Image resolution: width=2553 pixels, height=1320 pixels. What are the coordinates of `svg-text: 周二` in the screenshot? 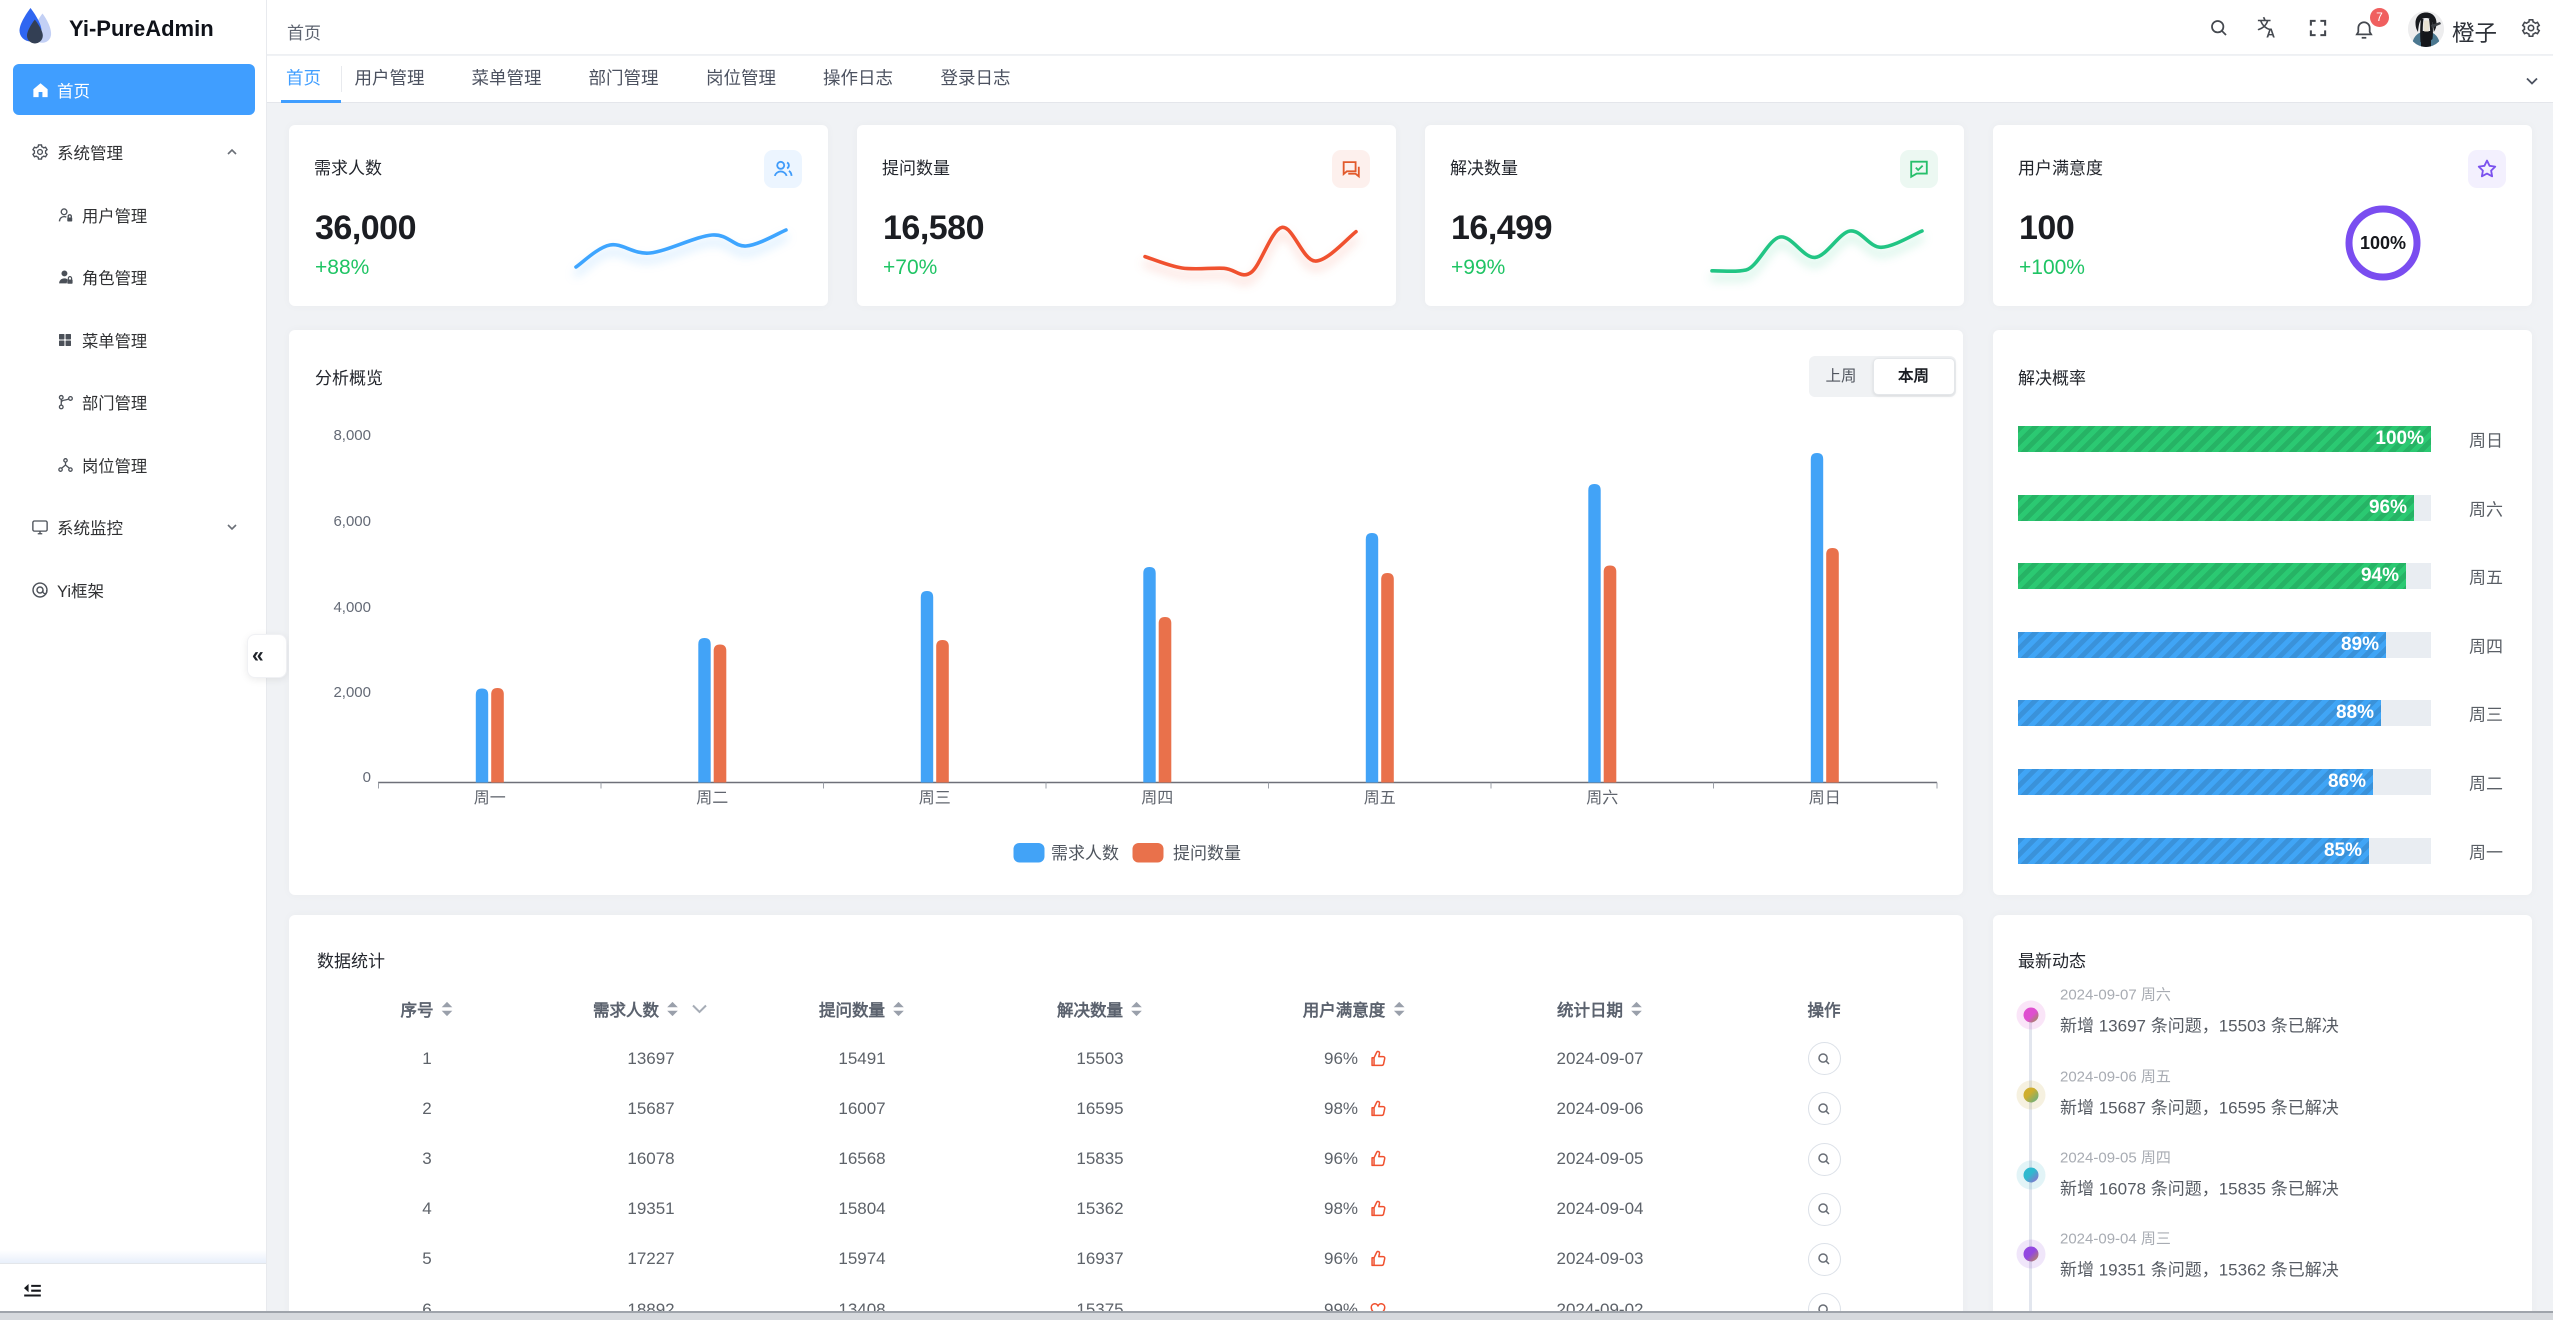 It's located at (712, 798).